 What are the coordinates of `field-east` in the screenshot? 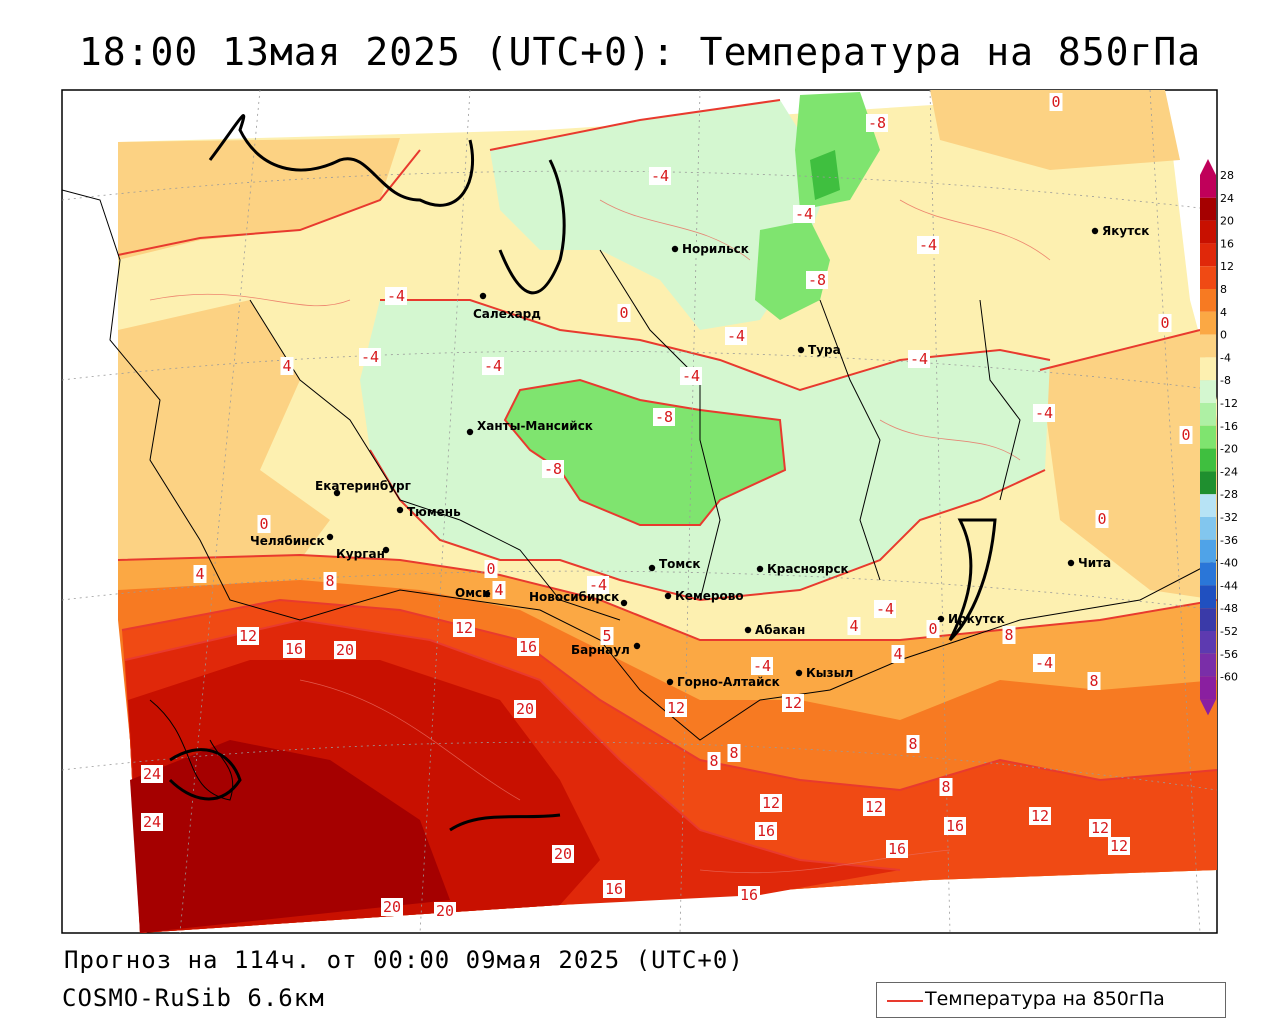 It's located at (1128, 465).